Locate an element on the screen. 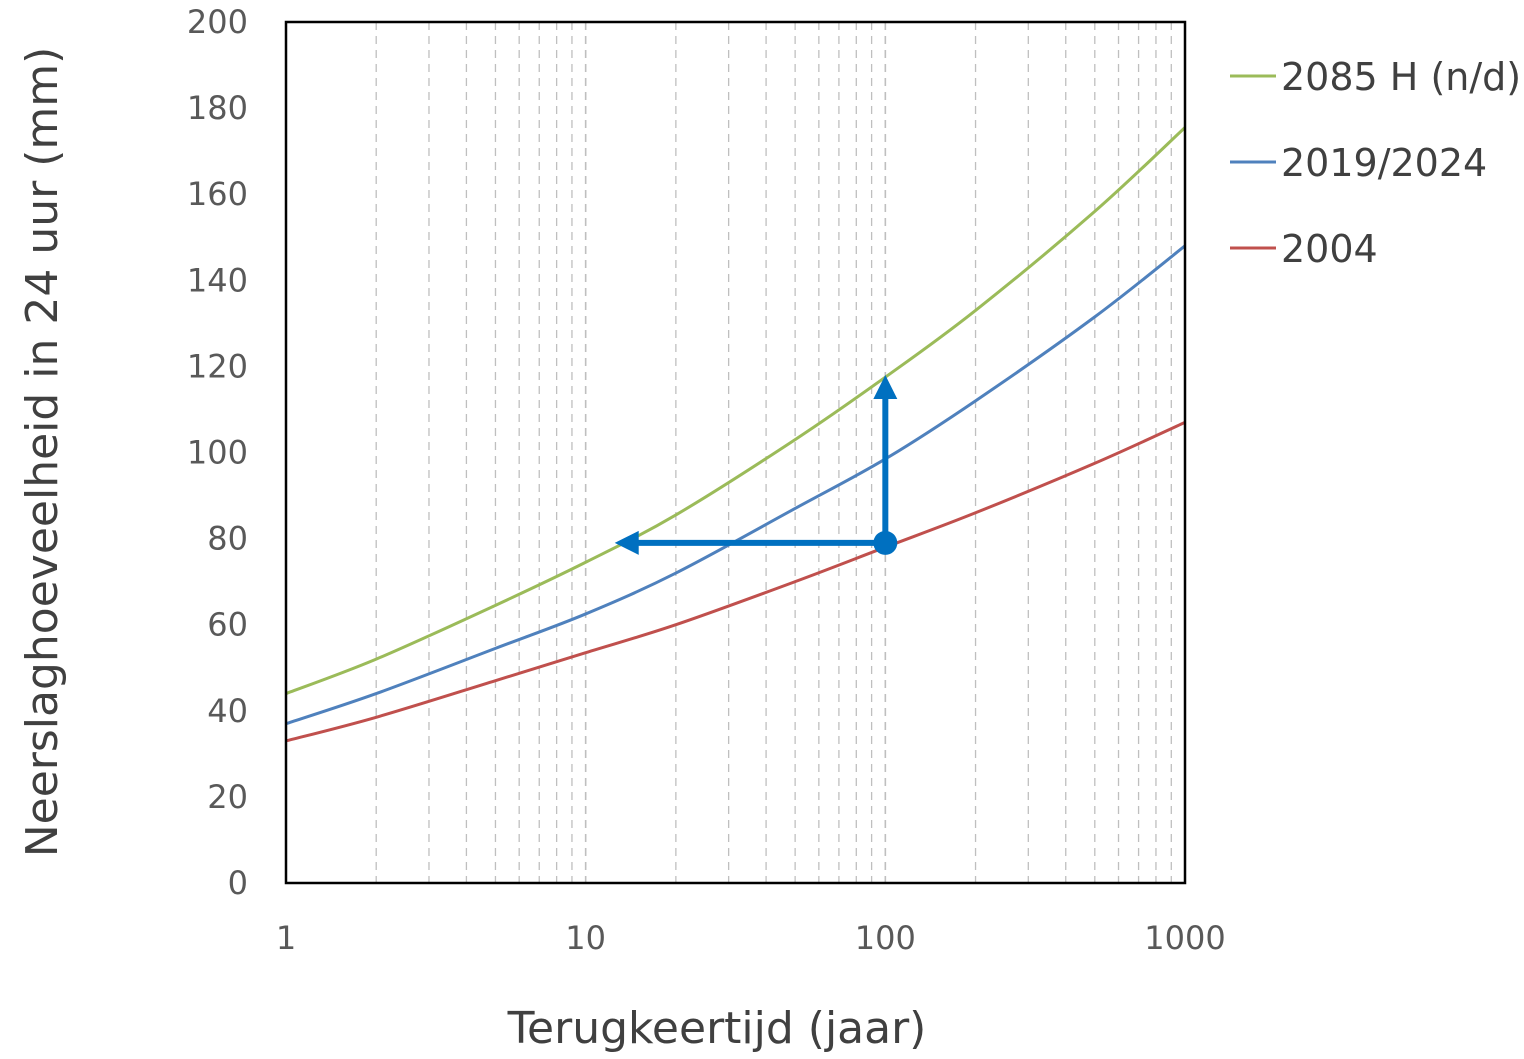 This screenshot has width=1524, height=1059. x-tick-label: 1000 is located at coordinates (1184, 938).